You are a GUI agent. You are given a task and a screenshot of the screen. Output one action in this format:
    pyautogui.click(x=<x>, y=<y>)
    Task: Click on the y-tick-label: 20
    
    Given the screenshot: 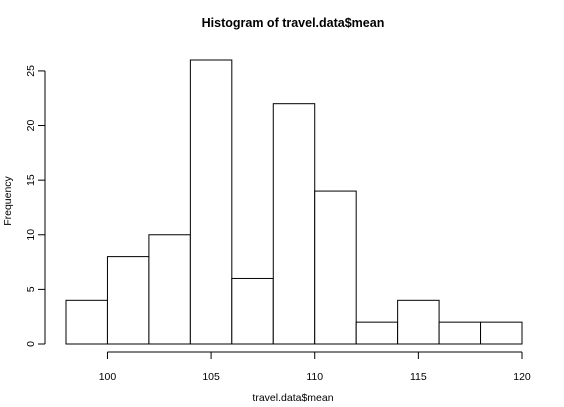 What is the action you would take?
    pyautogui.click(x=31, y=126)
    